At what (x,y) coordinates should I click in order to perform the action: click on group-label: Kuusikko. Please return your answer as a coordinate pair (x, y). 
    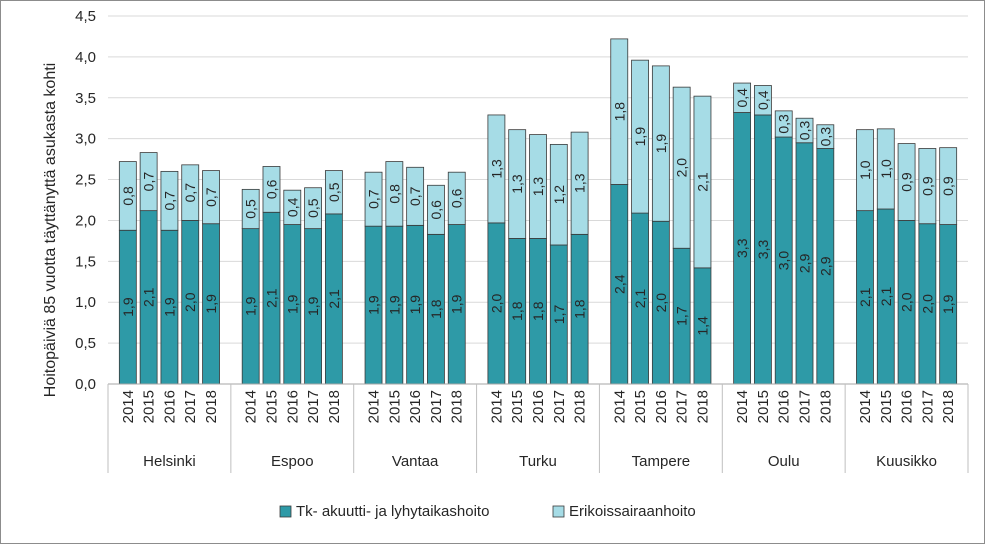
    Looking at the image, I should click on (906, 461).